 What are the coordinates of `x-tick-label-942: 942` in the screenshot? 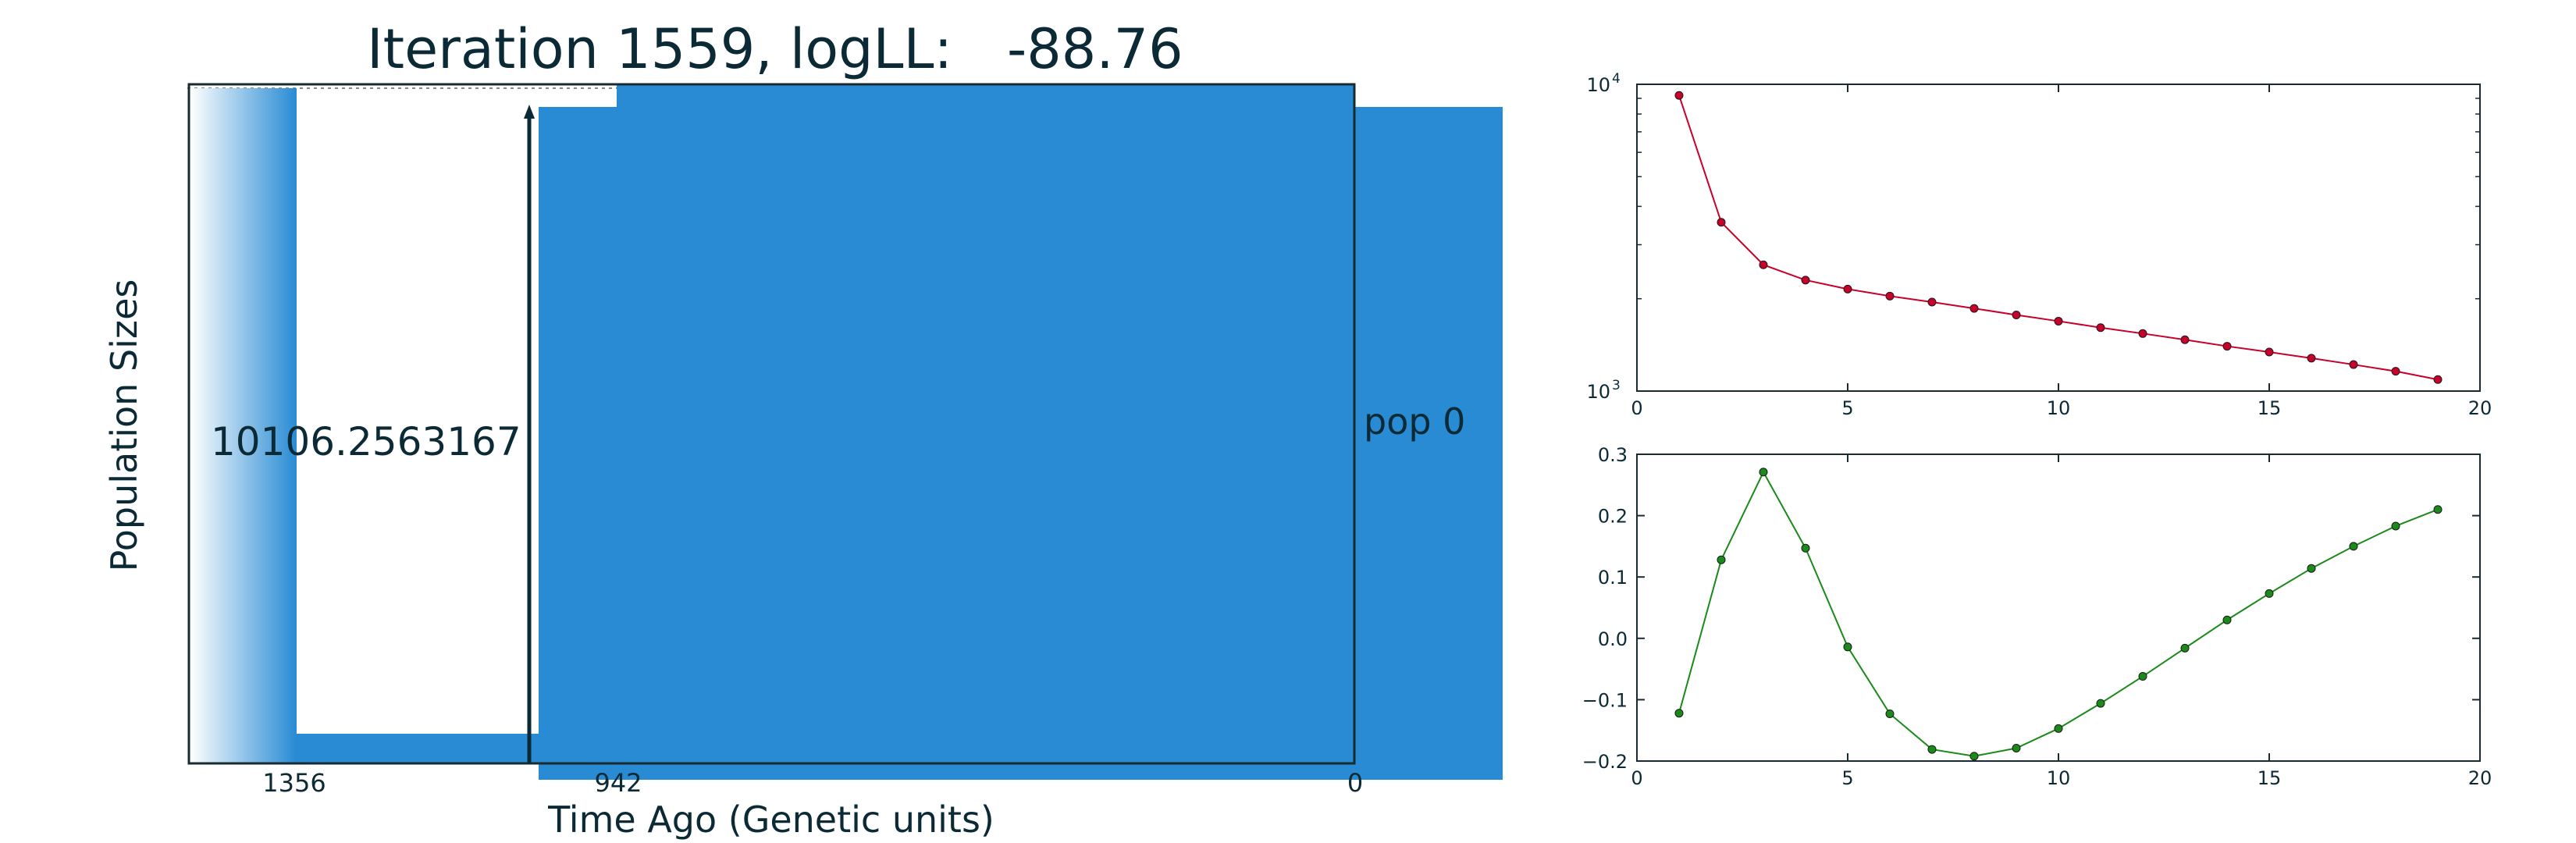 It's located at (618, 783).